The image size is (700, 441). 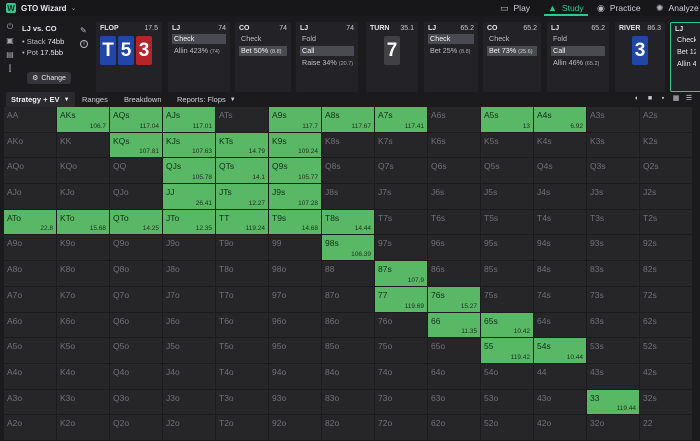 What do you see at coordinates (348, 376) in the screenshot?
I see `hand-cell-84o: 84o` at bounding box center [348, 376].